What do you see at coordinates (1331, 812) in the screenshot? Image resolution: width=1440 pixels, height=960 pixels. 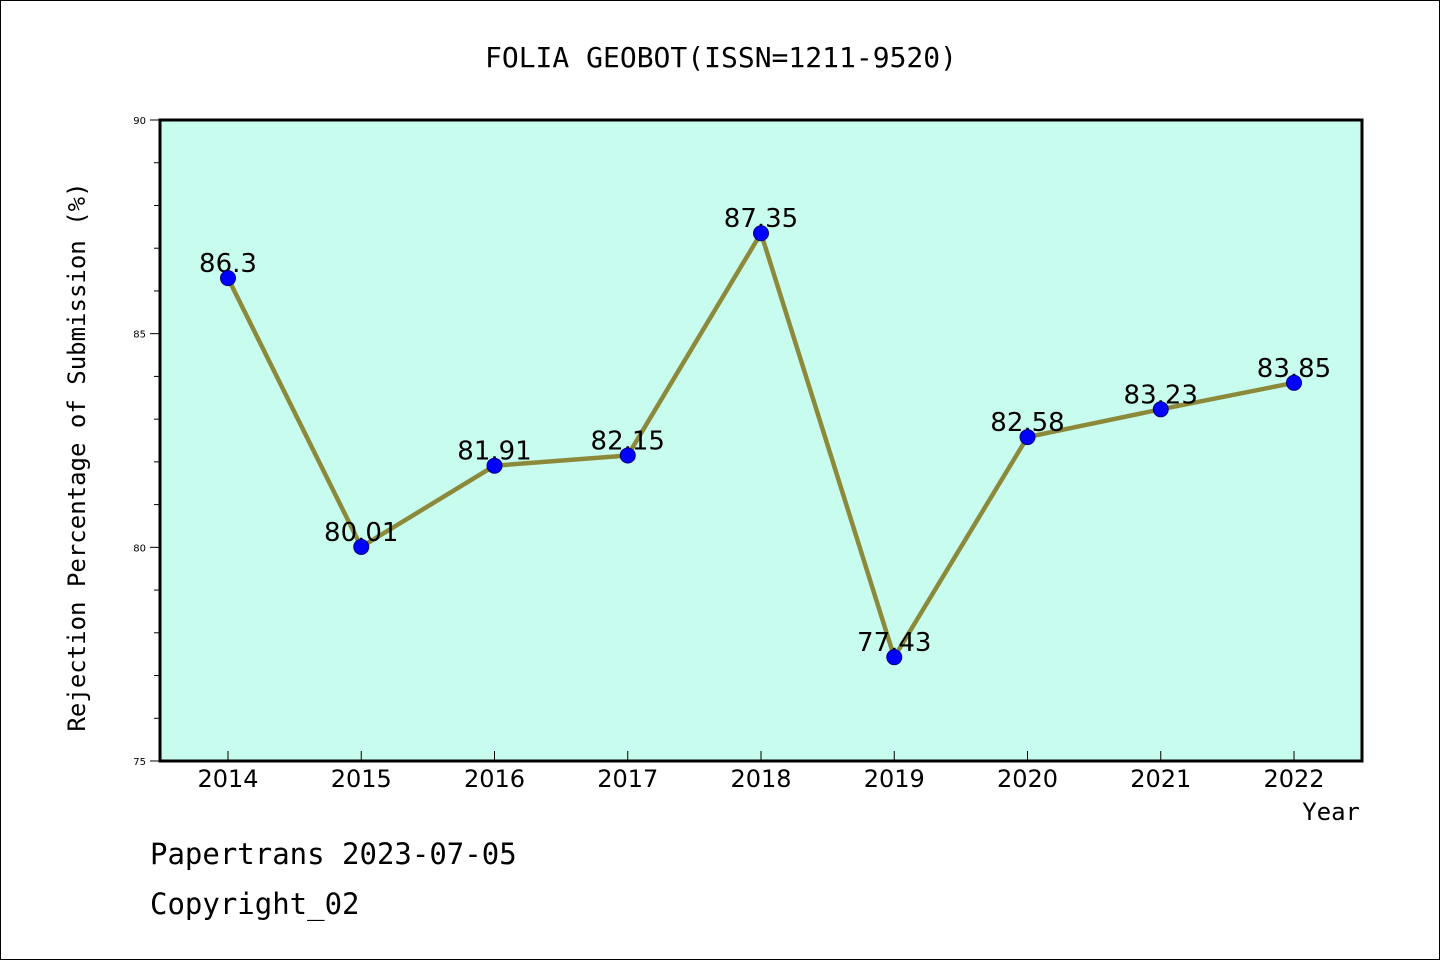 I see `x-axis-label: Year` at bounding box center [1331, 812].